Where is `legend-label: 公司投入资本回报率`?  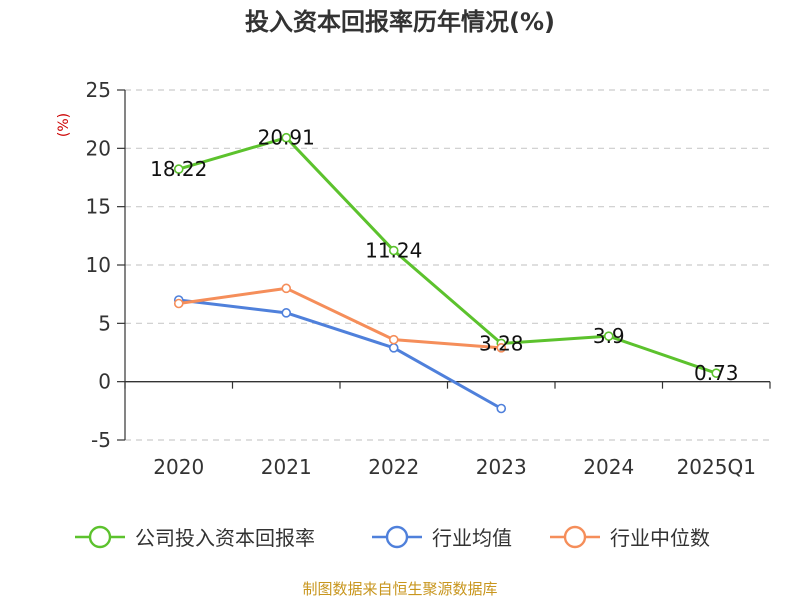
legend-label: 公司投入资本回报率 is located at coordinates (225, 538).